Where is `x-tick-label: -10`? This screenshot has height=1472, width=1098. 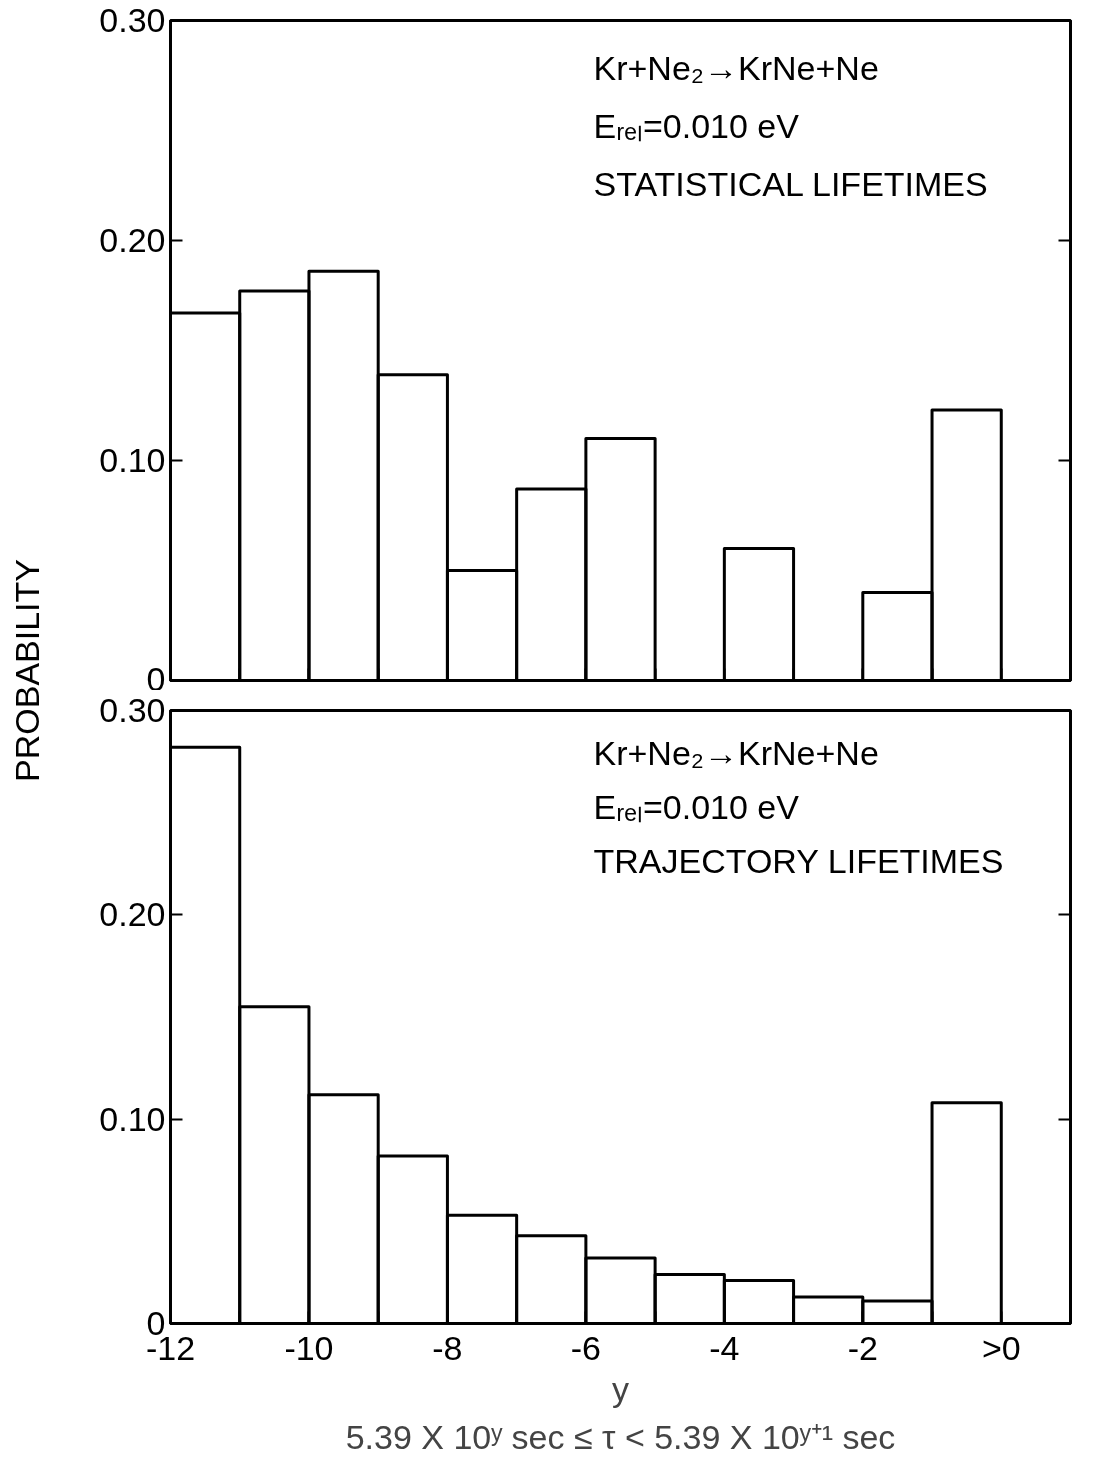 x-tick-label: -10 is located at coordinates (309, 1347).